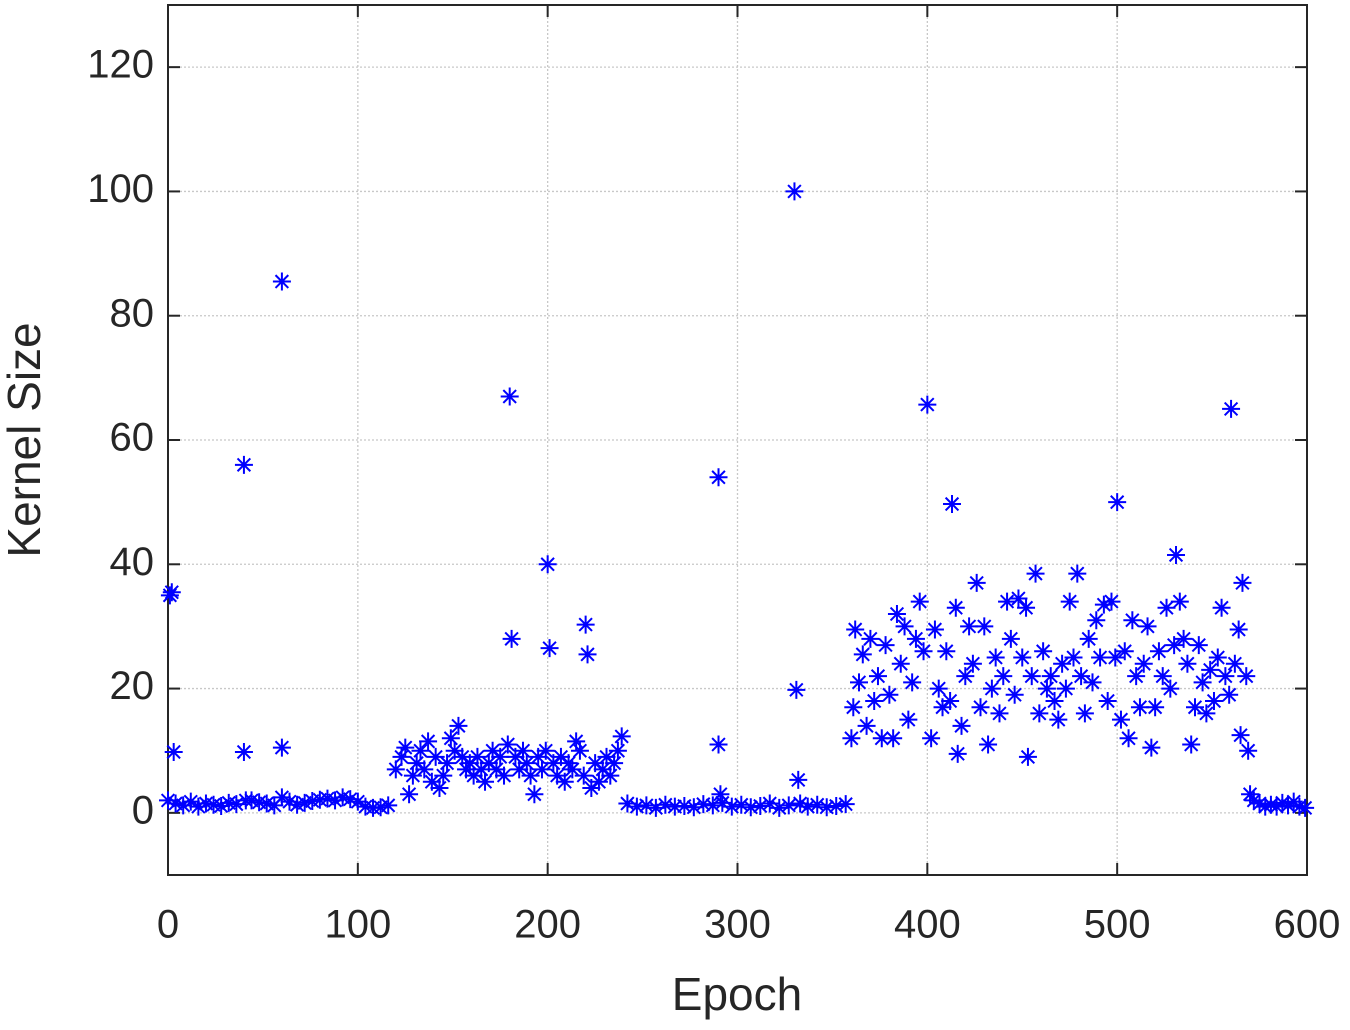 Image resolution: width=1350 pixels, height=1030 pixels. Describe the element at coordinates (547, 925) in the screenshot. I see `x-tick-label: 200` at that location.